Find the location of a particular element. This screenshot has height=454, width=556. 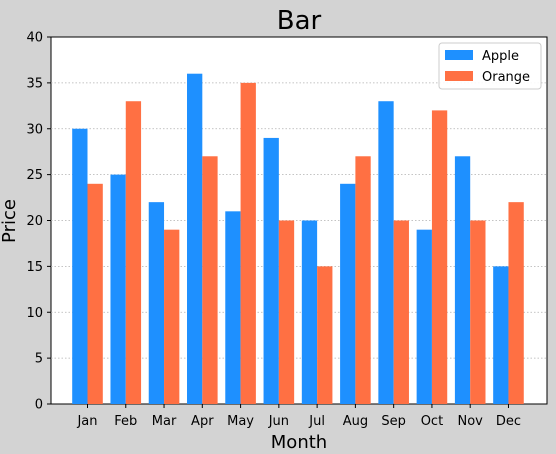

chart-title: Bar is located at coordinates (299, 21).